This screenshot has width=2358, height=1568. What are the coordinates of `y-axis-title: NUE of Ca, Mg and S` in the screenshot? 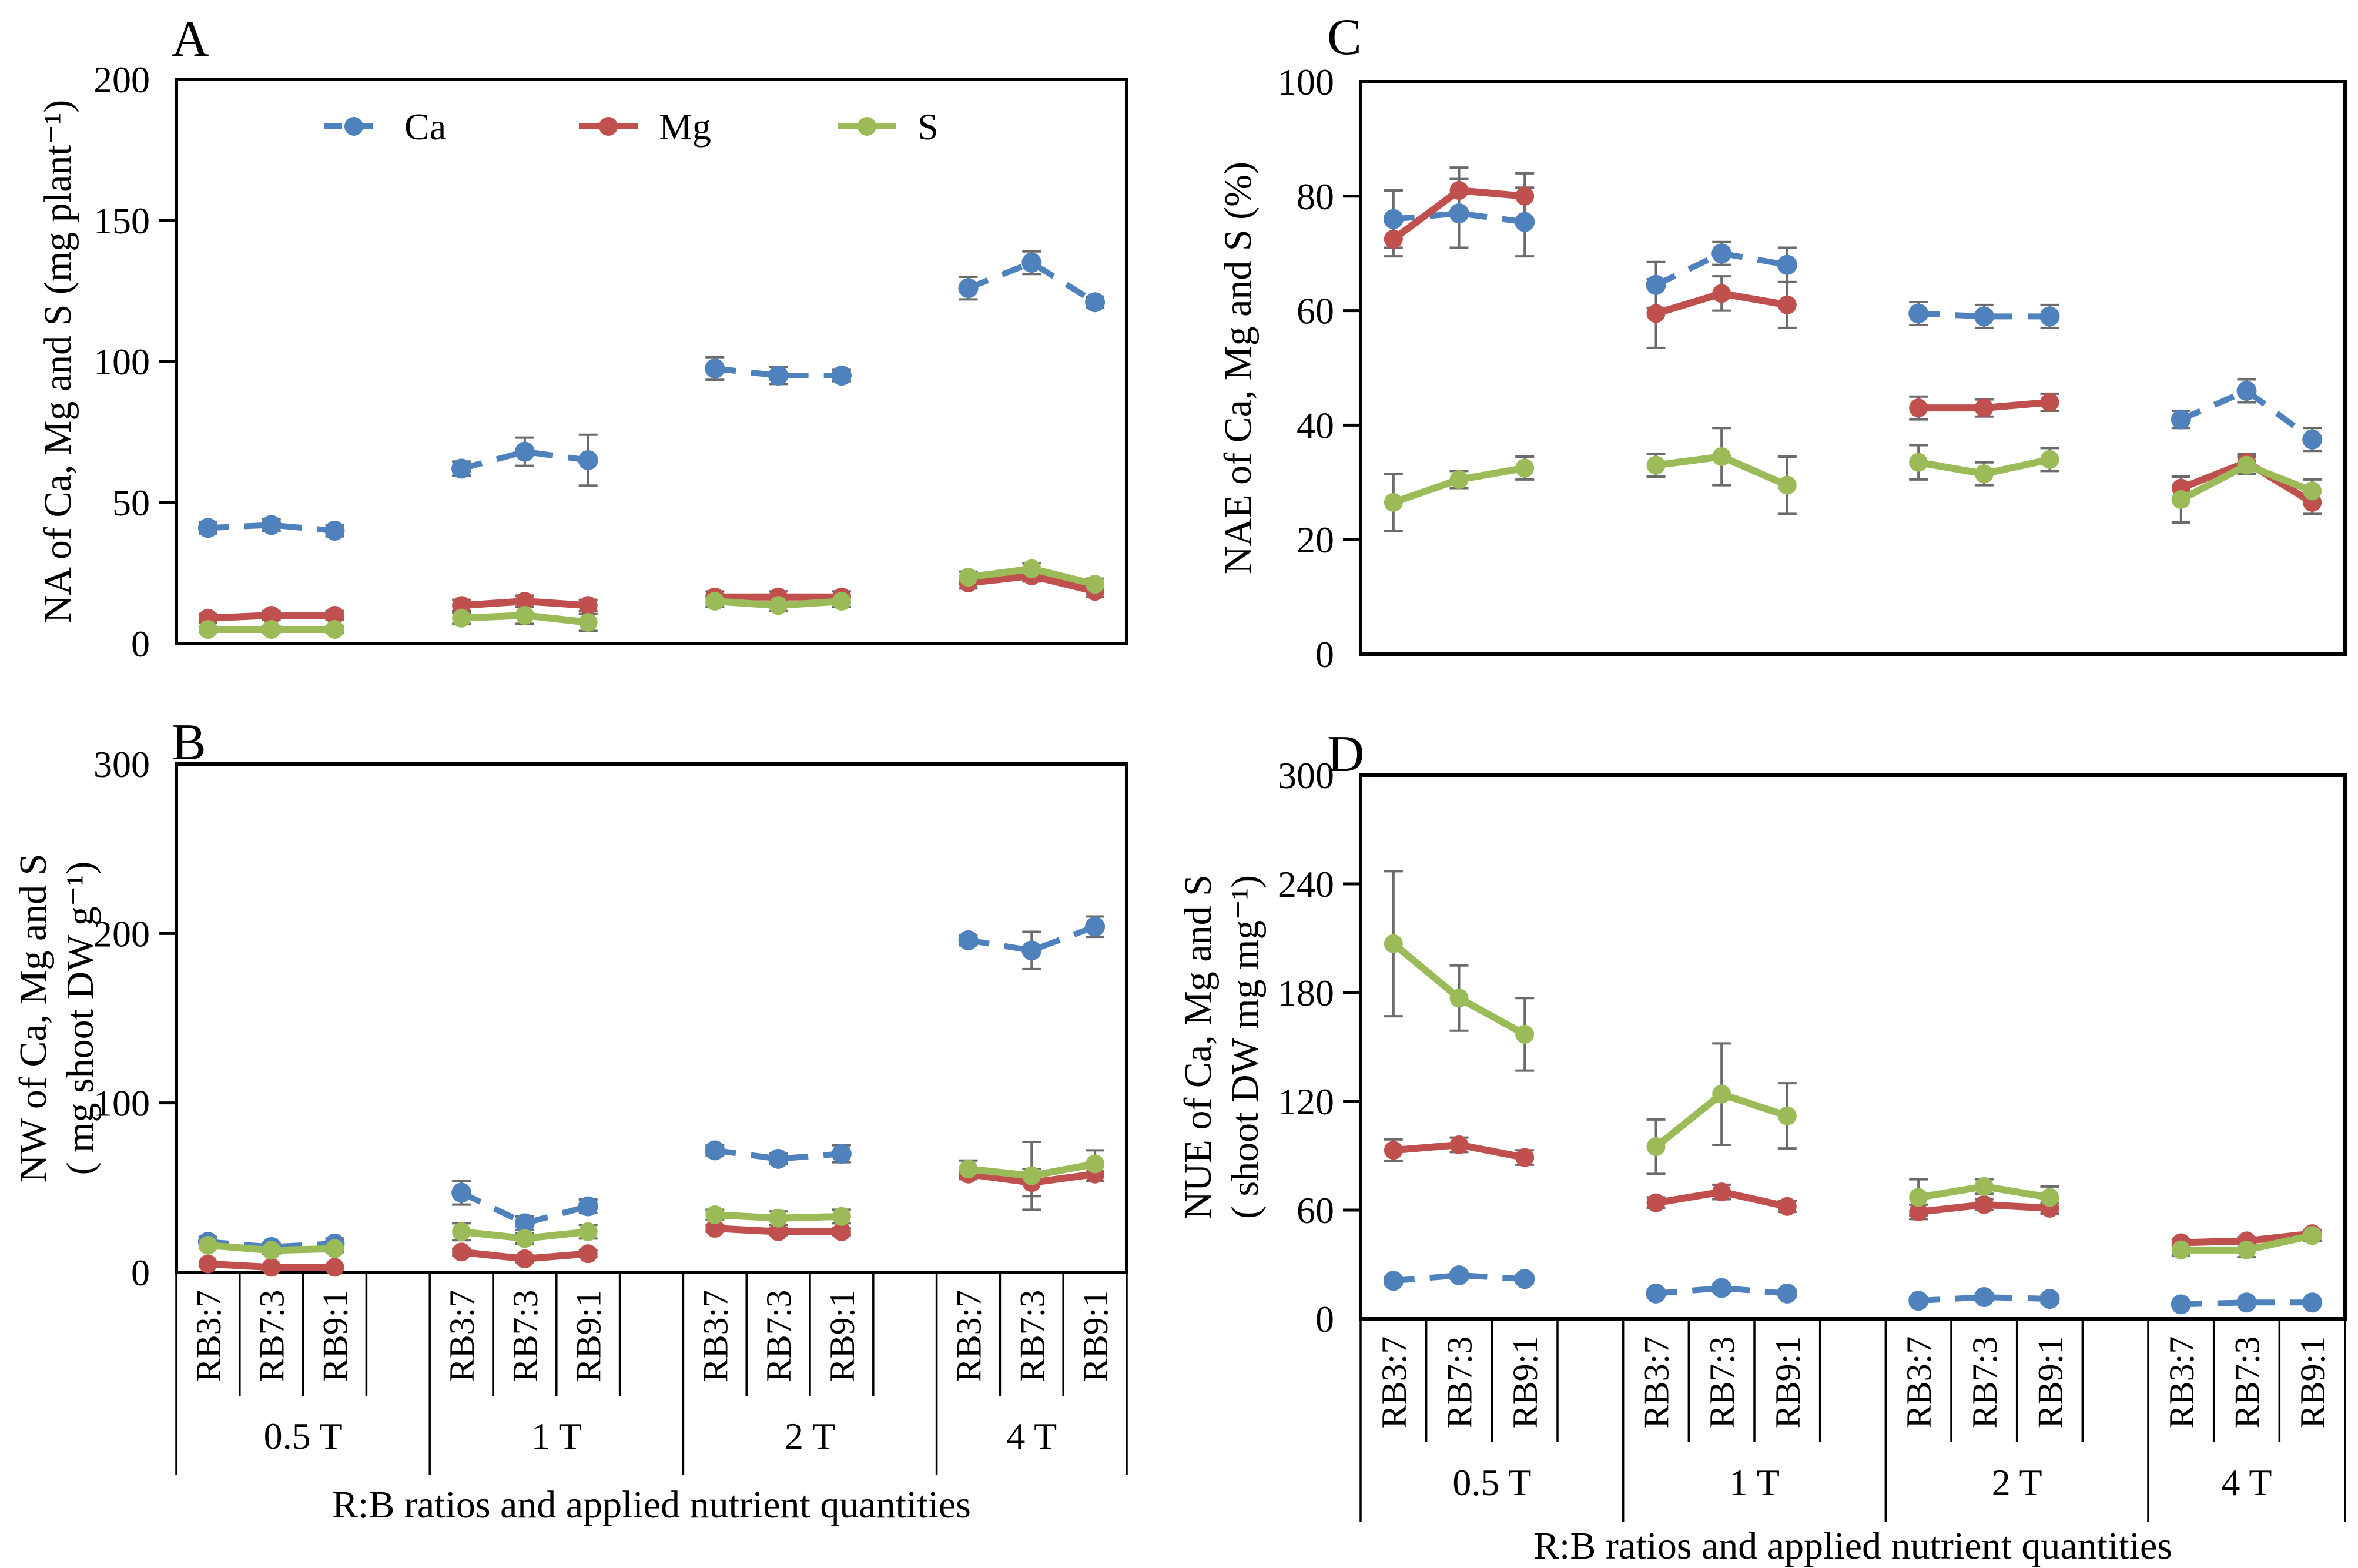 It's located at (1198, 1047).